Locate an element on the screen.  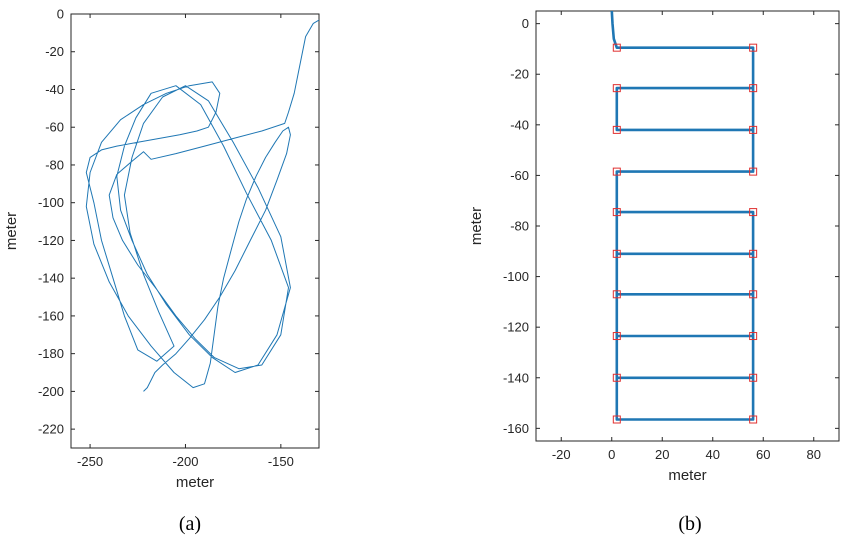
data-layer is located at coordinates (684, 217).